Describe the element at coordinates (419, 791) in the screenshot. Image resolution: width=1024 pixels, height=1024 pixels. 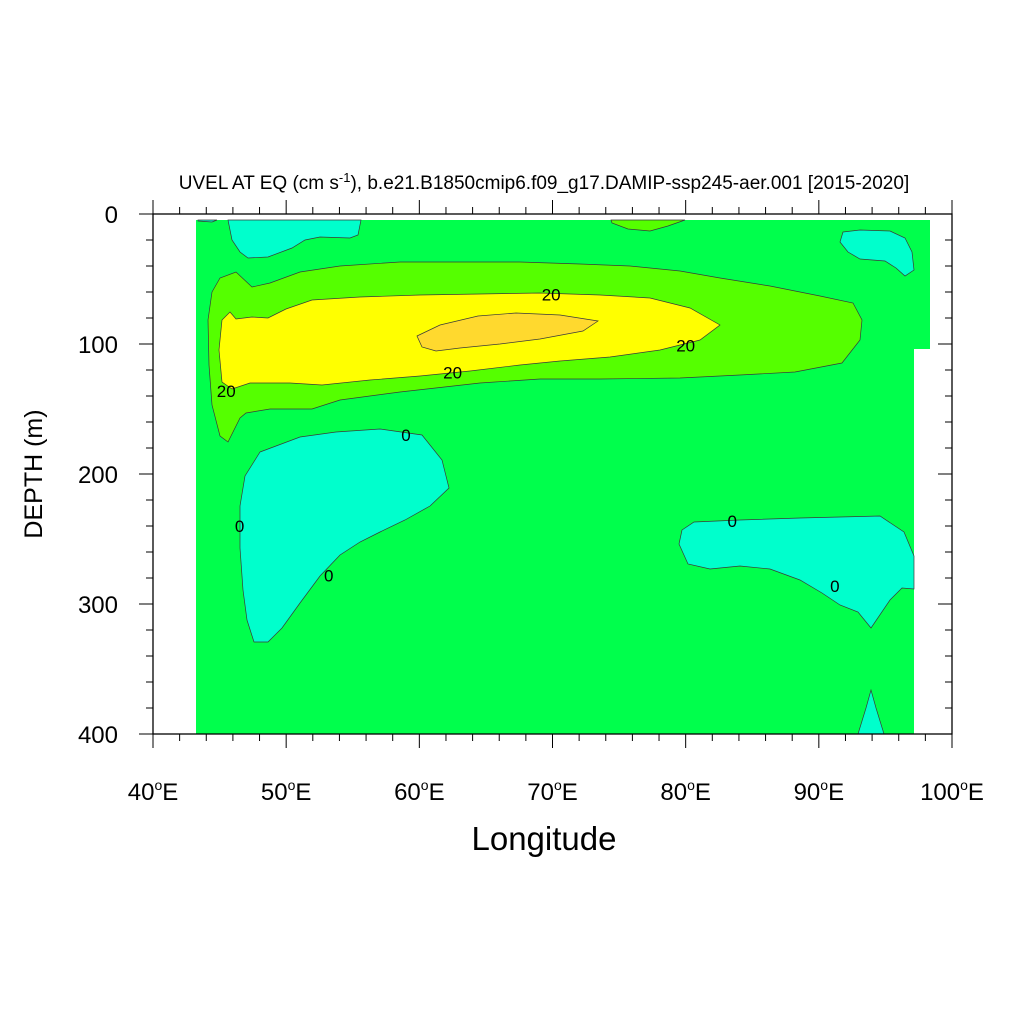
I see `x-tick-label: 60oE` at that location.